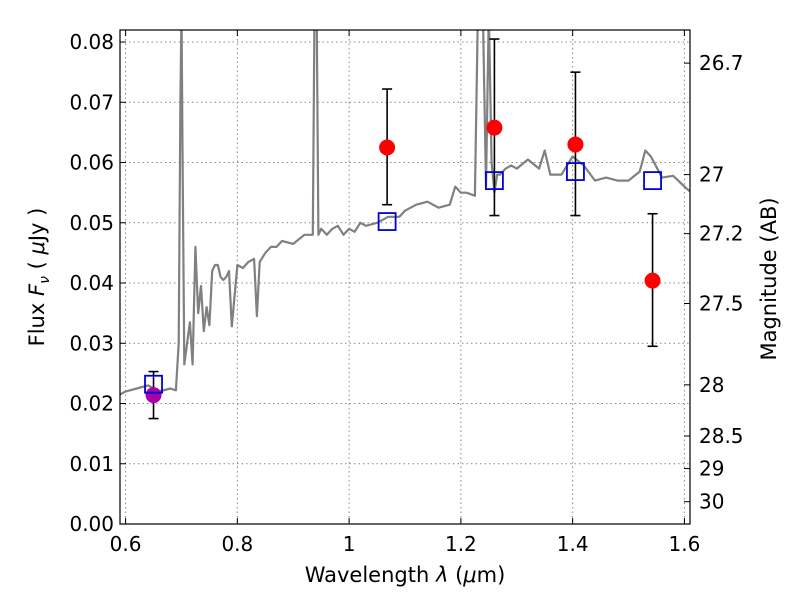 This screenshot has height=600, width=800. What do you see at coordinates (39, 277) in the screenshot?
I see `y-axis-label: Flux Fν ( μJy )` at bounding box center [39, 277].